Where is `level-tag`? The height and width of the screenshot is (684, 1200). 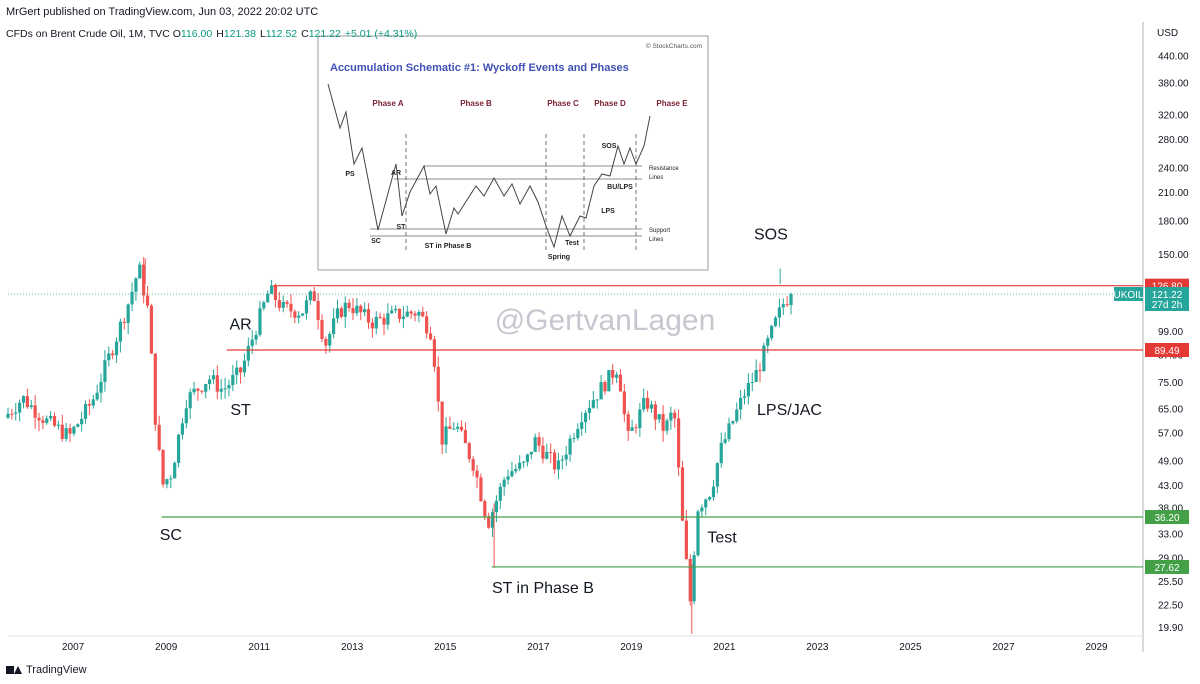 level-tag is located at coordinates (1167, 349).